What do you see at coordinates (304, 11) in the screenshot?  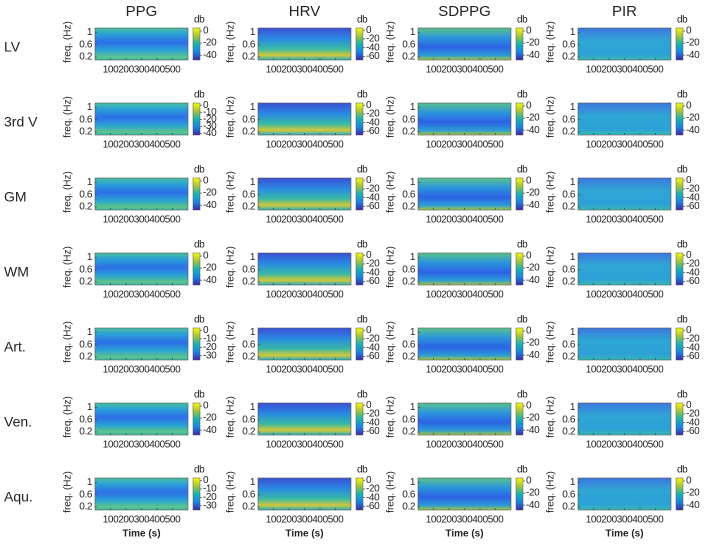 I see `column-title: HRV` at bounding box center [304, 11].